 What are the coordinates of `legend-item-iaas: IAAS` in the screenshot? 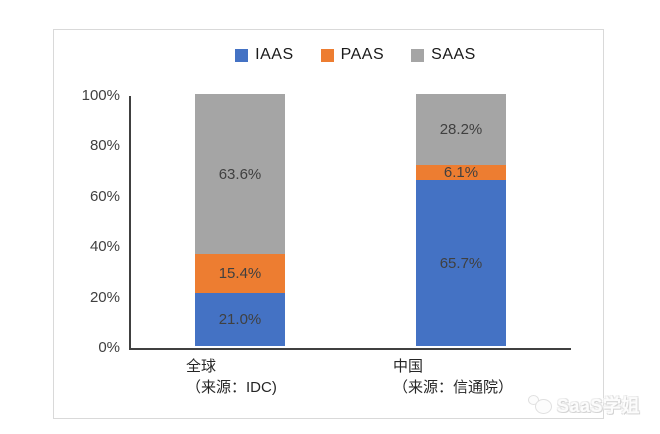 It's located at (264, 55).